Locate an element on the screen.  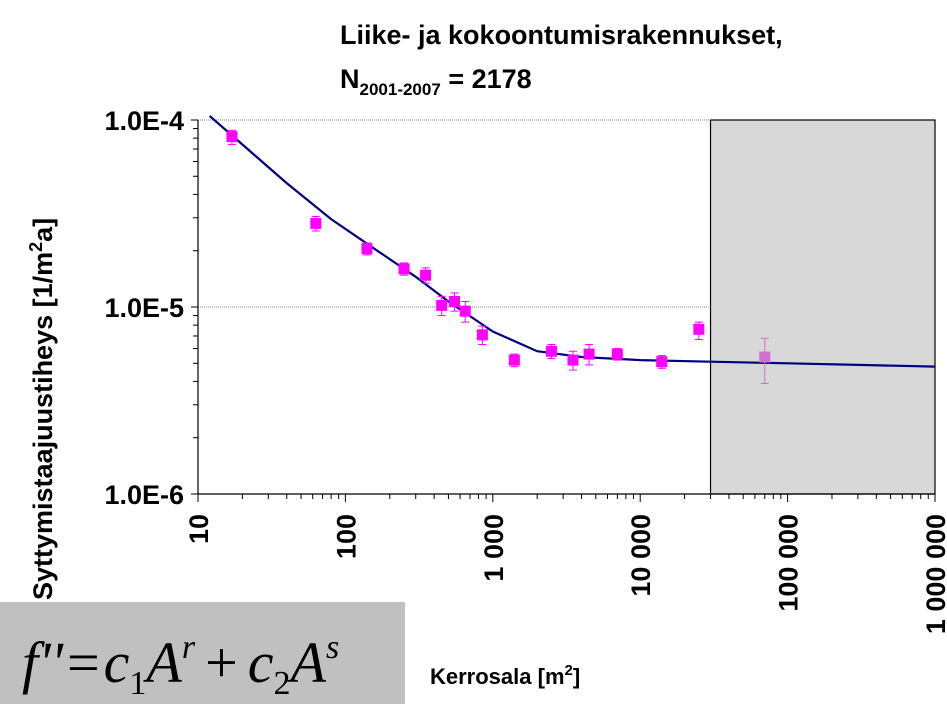
gridlines is located at coordinates (454, 213).